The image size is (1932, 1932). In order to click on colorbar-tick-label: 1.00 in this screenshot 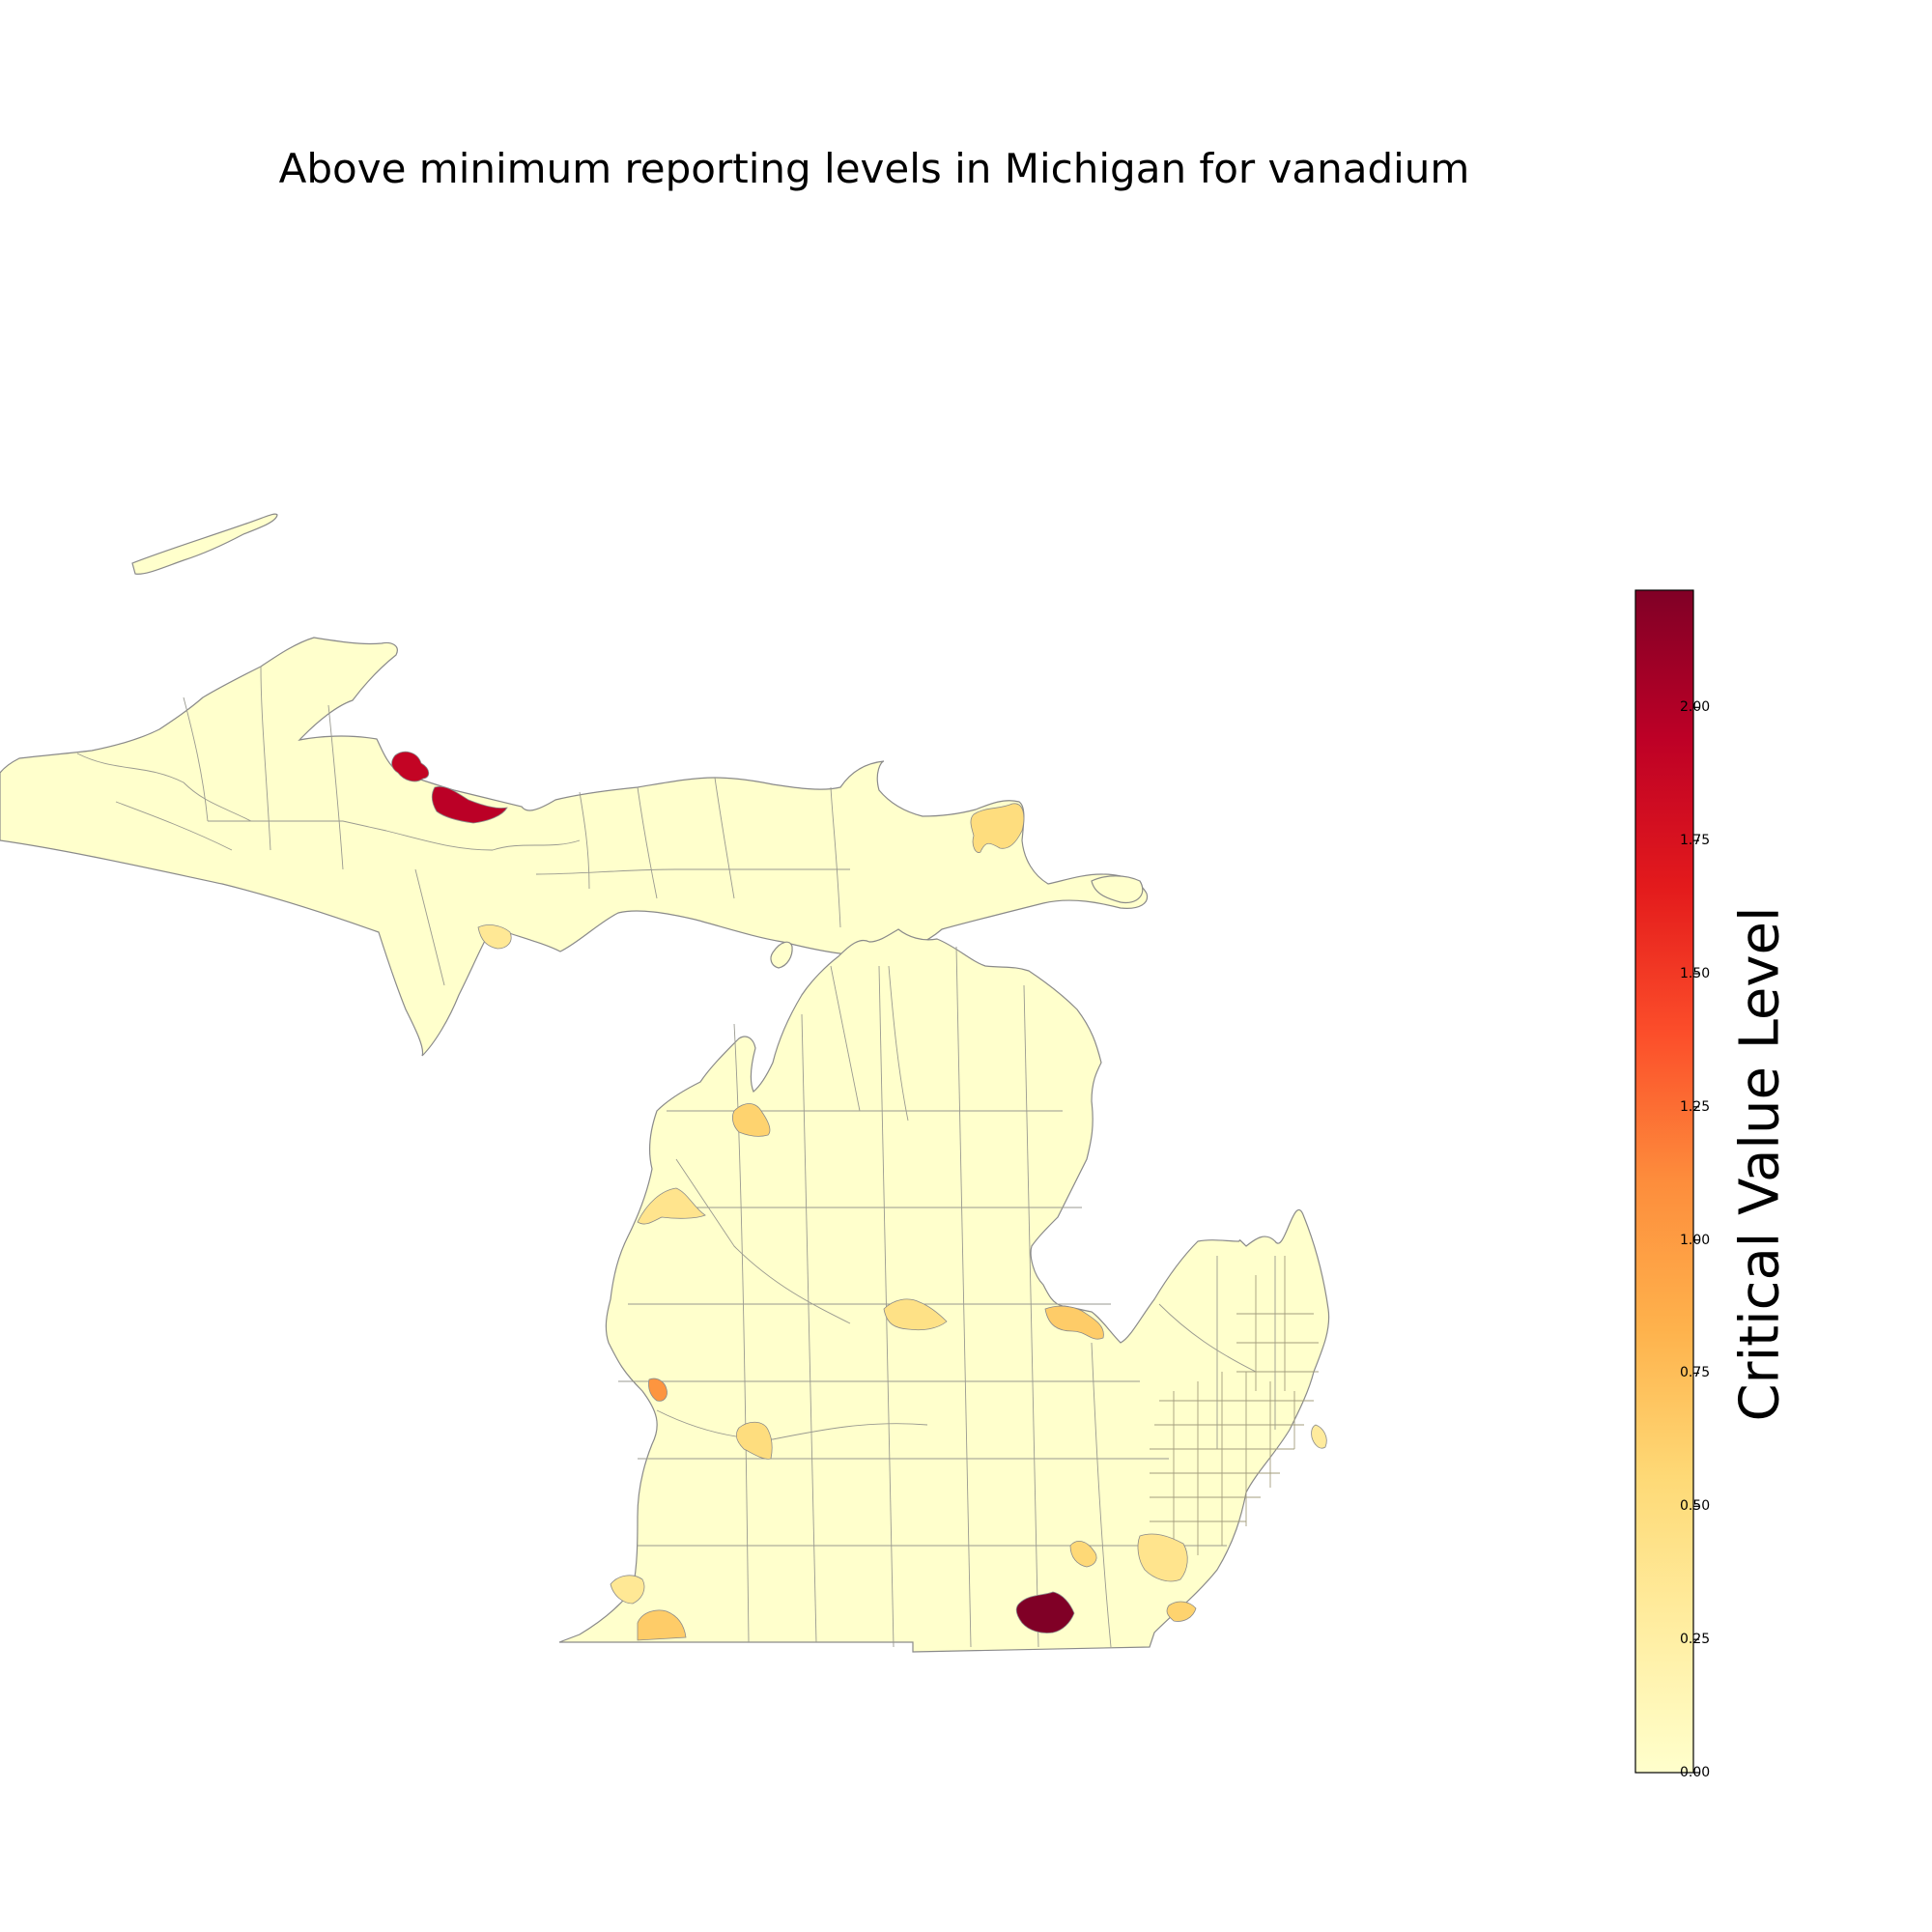, I will do `click(1695, 1240)`.